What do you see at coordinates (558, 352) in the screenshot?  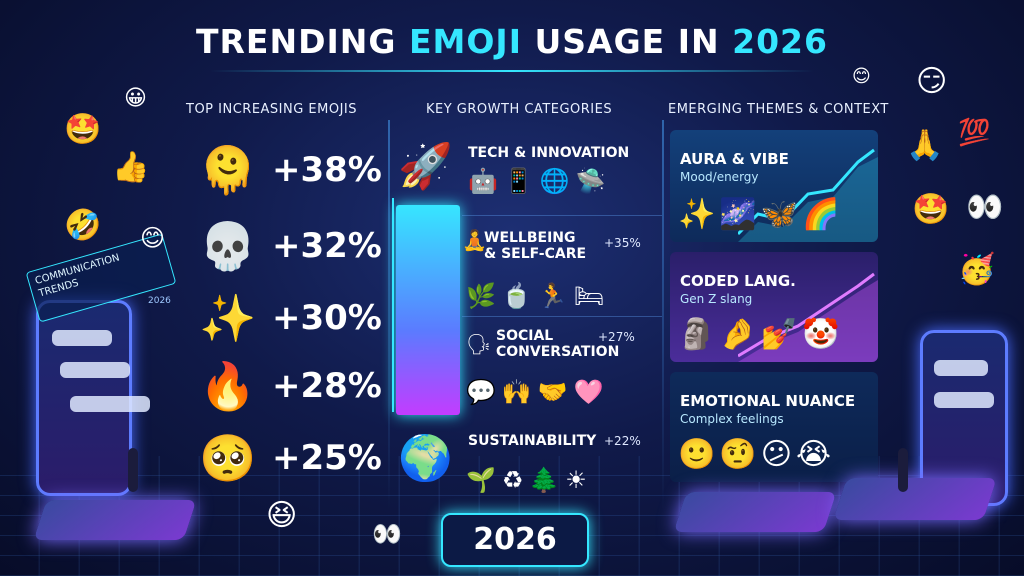 I see `category-name-line2: CONVERSATION` at bounding box center [558, 352].